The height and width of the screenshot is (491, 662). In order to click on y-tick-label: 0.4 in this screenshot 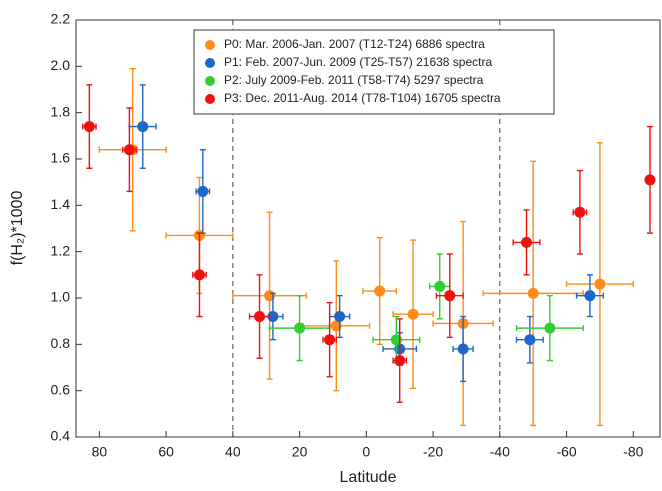, I will do `click(61, 436)`.